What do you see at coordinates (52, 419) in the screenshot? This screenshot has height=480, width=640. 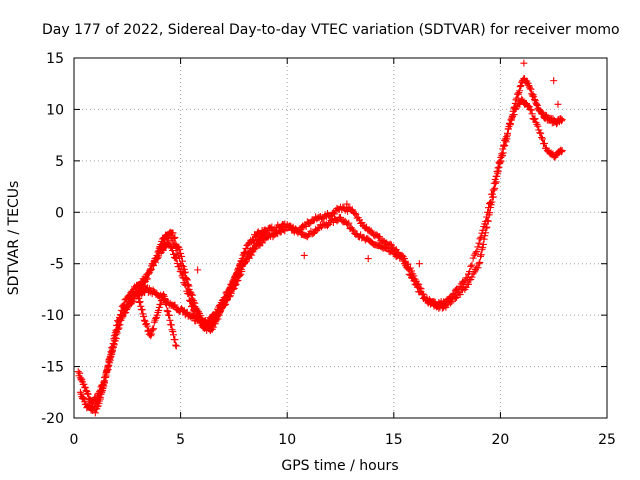 I see `y-tick-label: -20` at bounding box center [52, 419].